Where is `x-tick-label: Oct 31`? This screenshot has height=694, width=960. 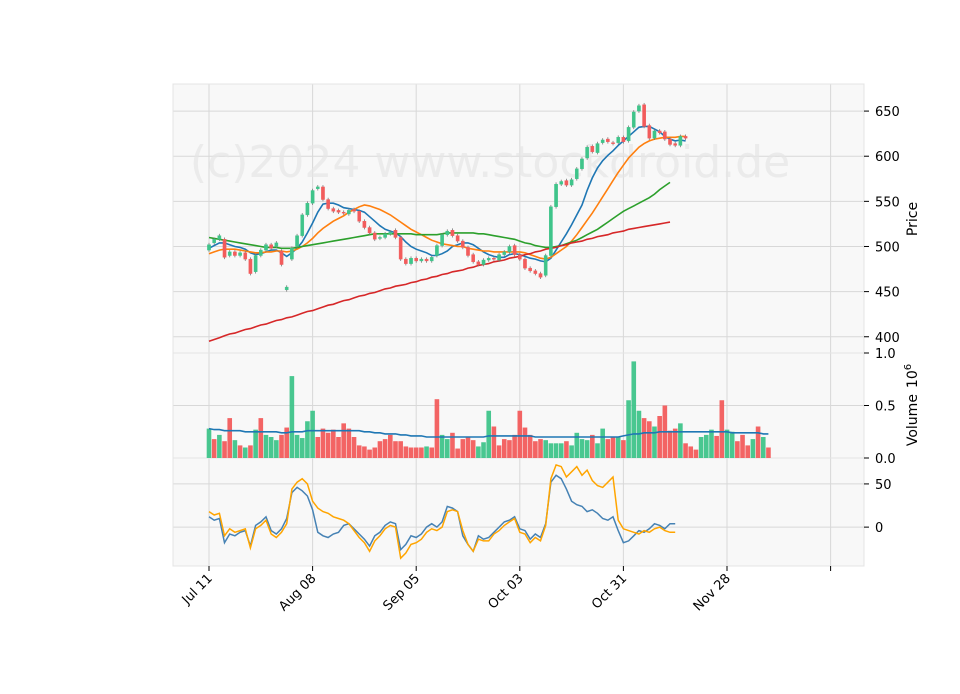 x-tick-label: Oct 31 is located at coordinates (609, 591).